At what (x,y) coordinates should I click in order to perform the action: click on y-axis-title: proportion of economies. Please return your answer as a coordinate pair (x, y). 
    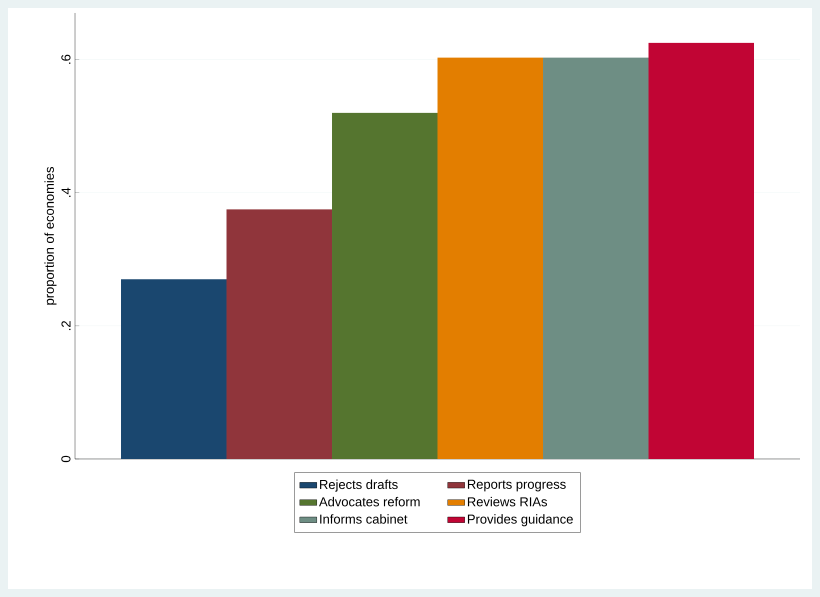
    Looking at the image, I should click on (50, 236).